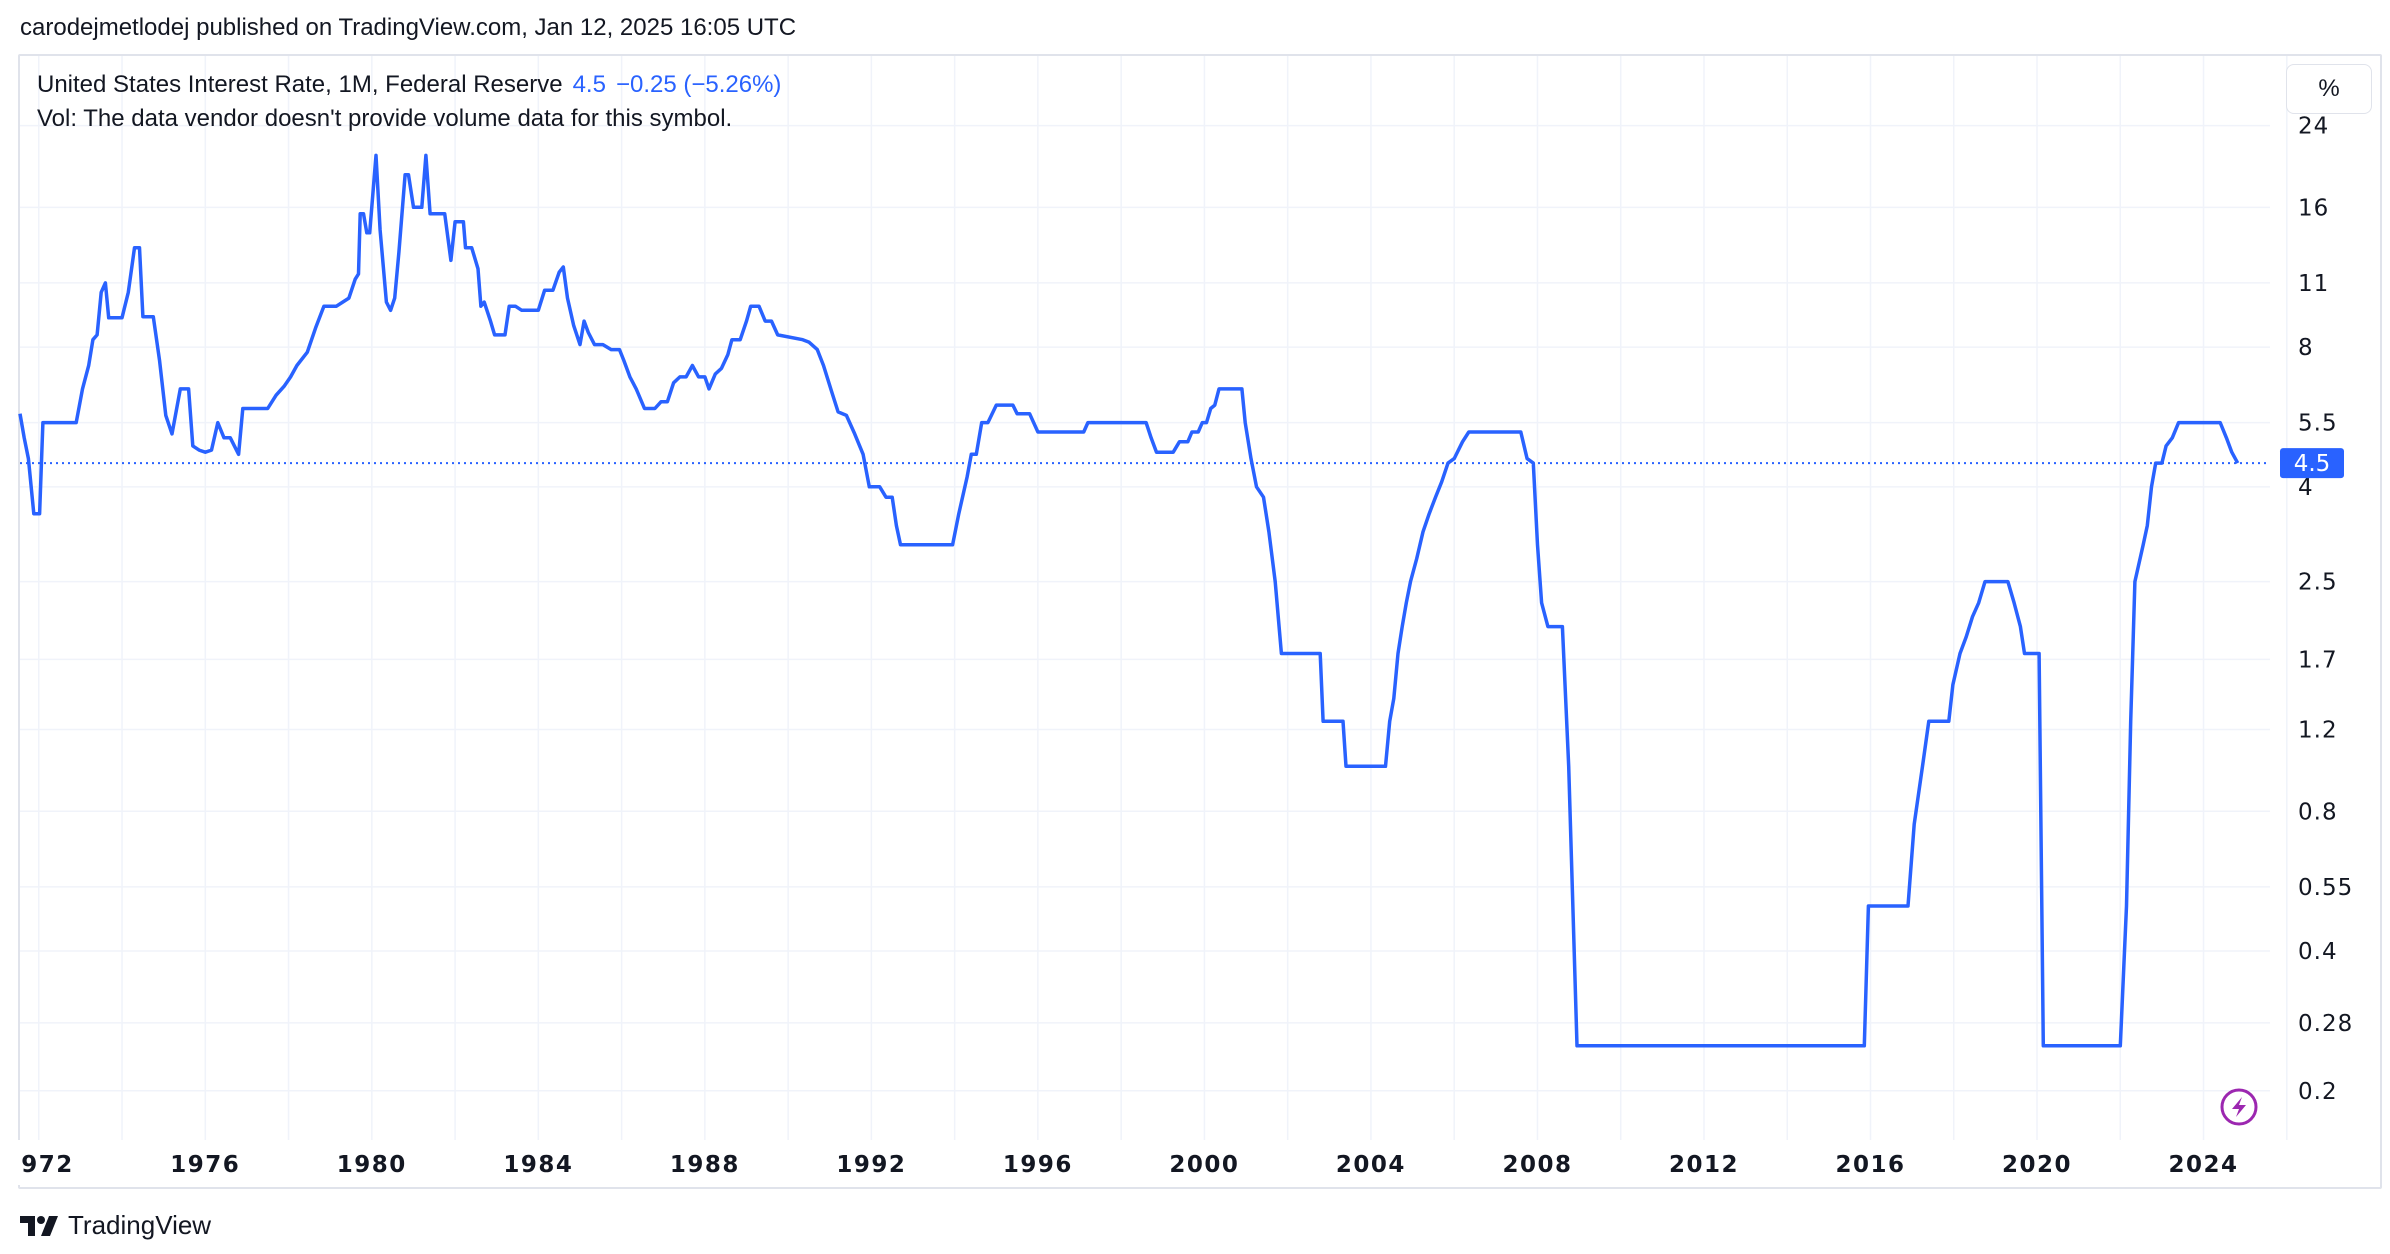  Describe the element at coordinates (2239, 1107) in the screenshot. I see `lightning-icon` at that location.